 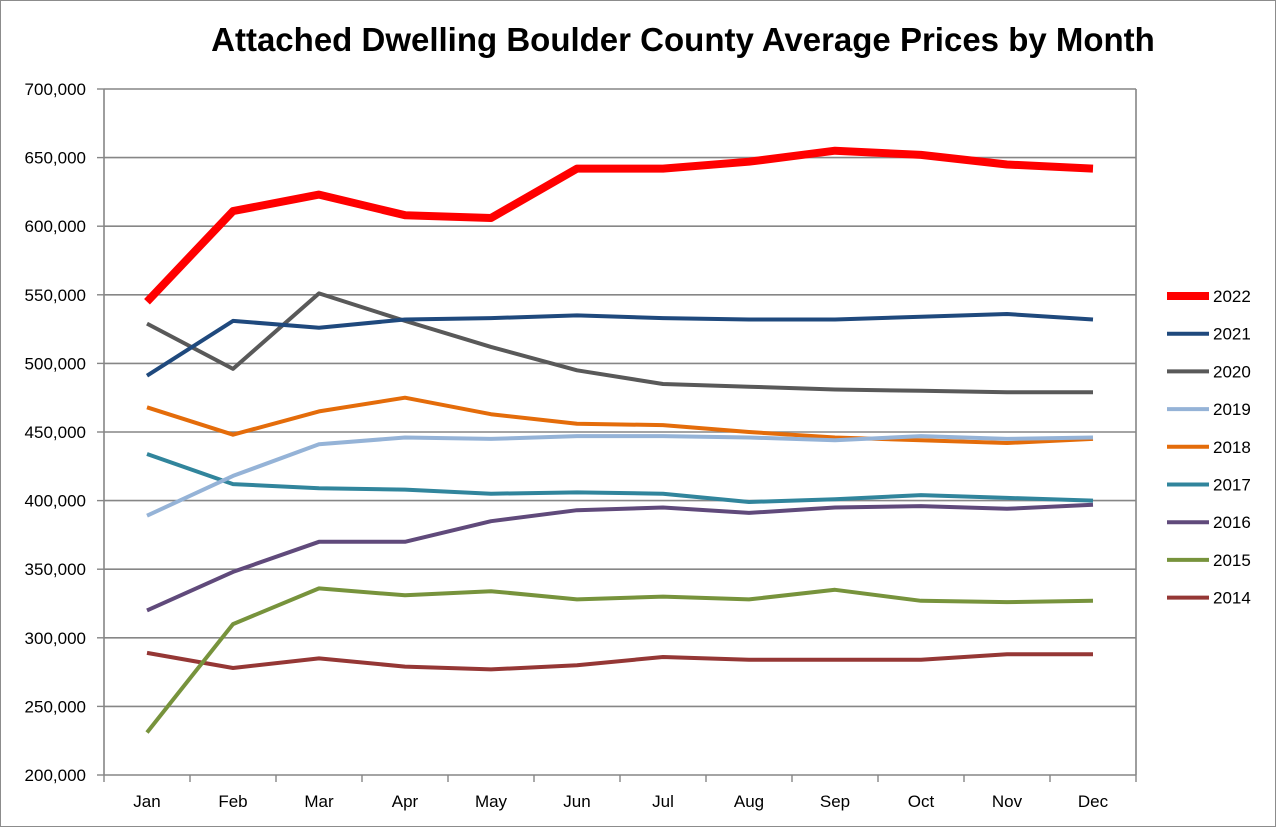 What do you see at coordinates (319, 801) in the screenshot?
I see `x-tick-label: Mar` at bounding box center [319, 801].